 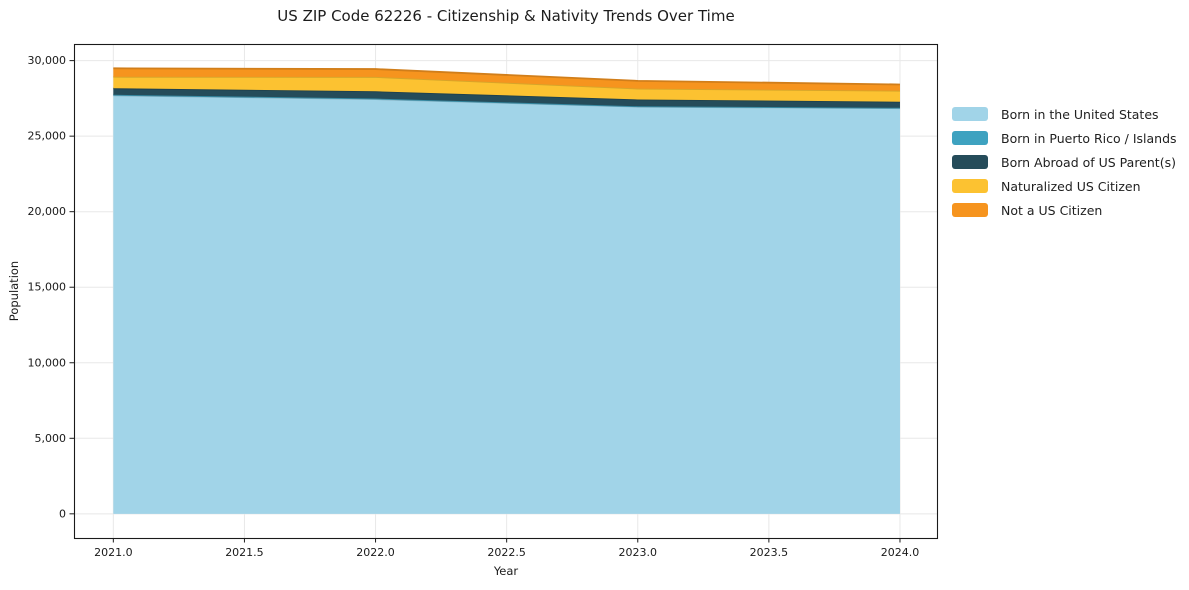 What do you see at coordinates (47, 60) in the screenshot?
I see `y-tick-label: 30,000` at bounding box center [47, 60].